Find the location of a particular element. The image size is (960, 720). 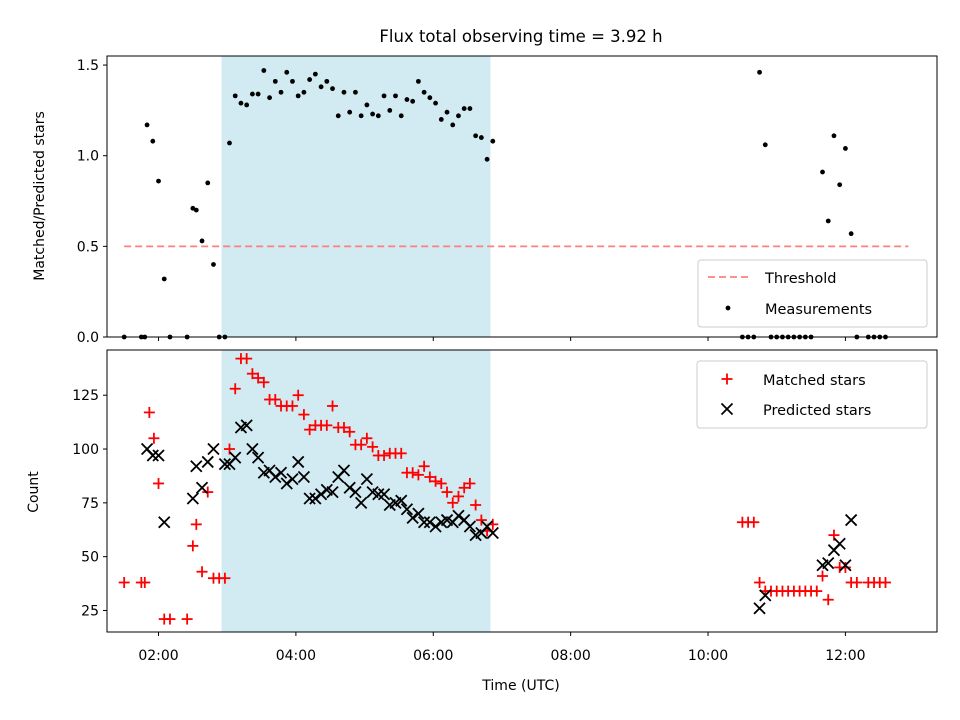

top-y-tick-label: 1.5 is located at coordinates (88, 66).